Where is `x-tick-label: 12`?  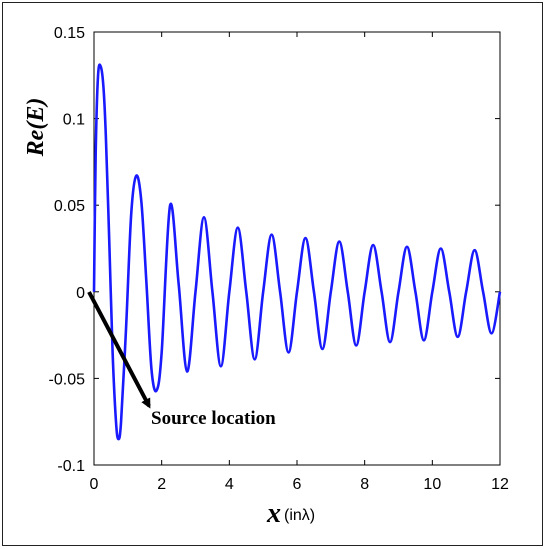 x-tick-label: 12 is located at coordinates (500, 484).